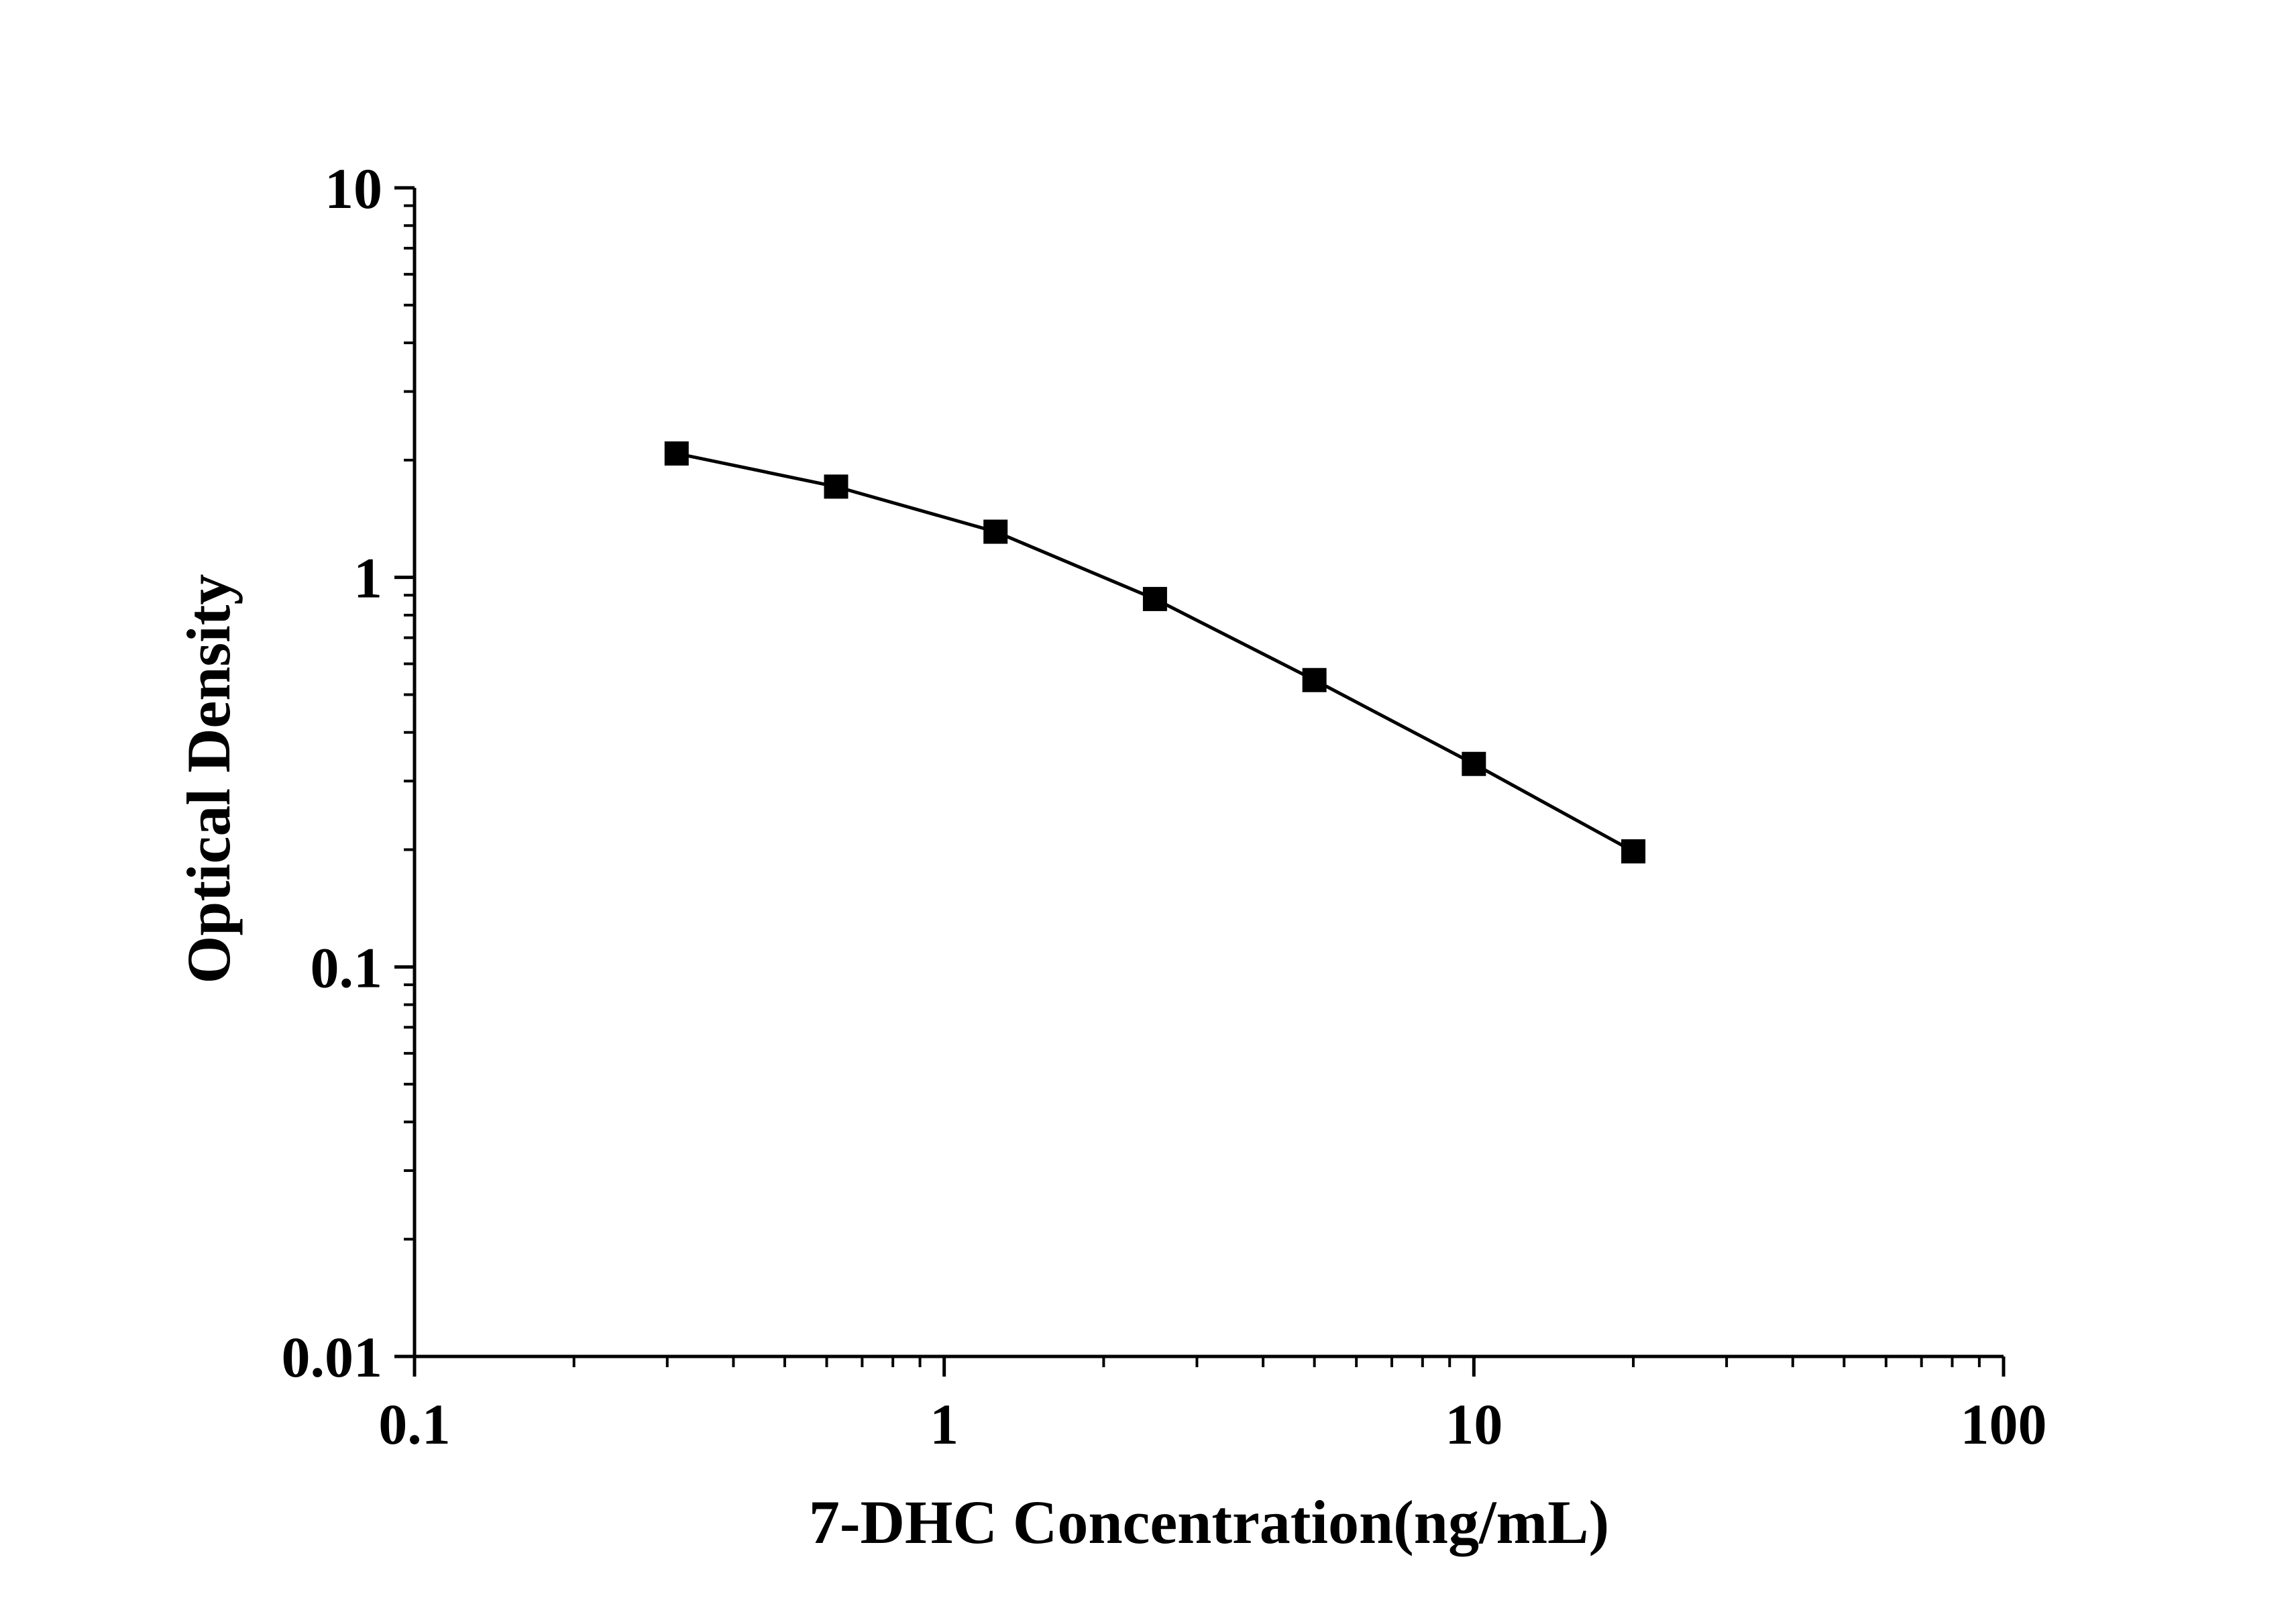 This screenshot has width=2296, height=1604. What do you see at coordinates (2004, 1424) in the screenshot?
I see `x-tick-label: 100` at bounding box center [2004, 1424].